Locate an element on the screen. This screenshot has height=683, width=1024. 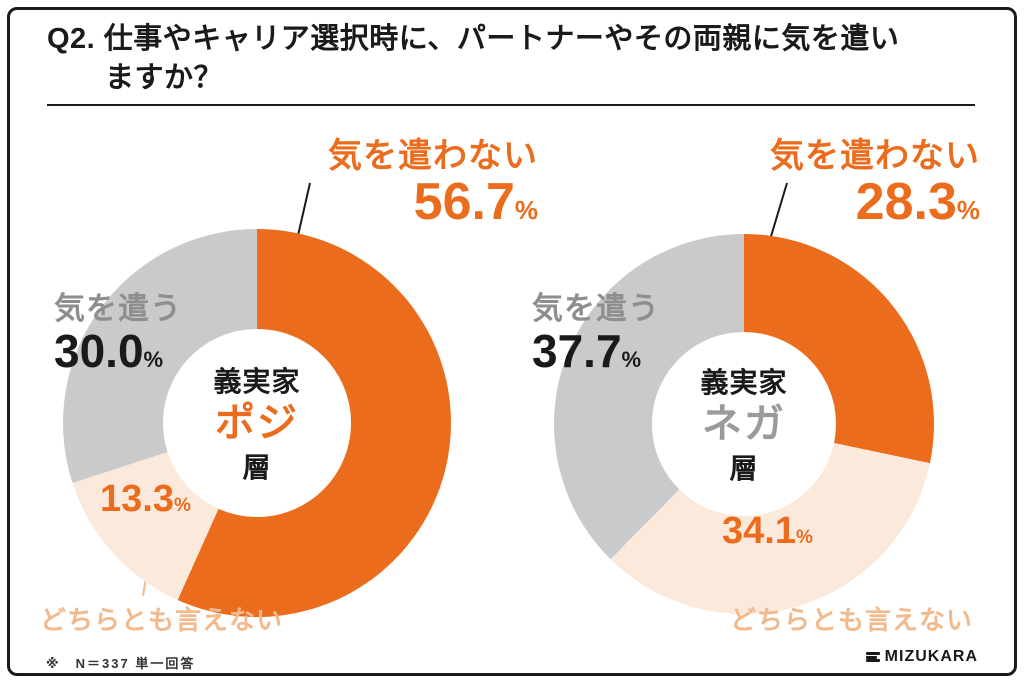
center-label-middle: ネガ is located at coordinates (744, 424).